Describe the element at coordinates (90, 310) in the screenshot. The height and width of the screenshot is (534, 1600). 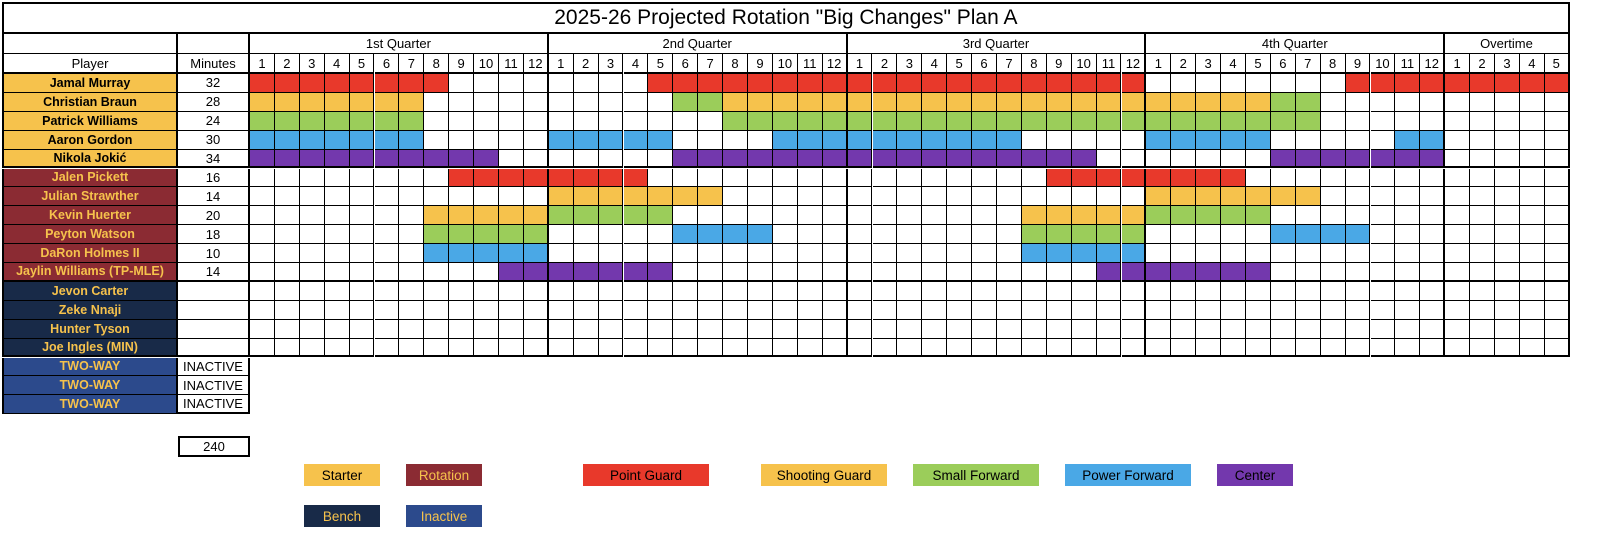
I see `player-name-cell: Zeke Nnaji` at that location.